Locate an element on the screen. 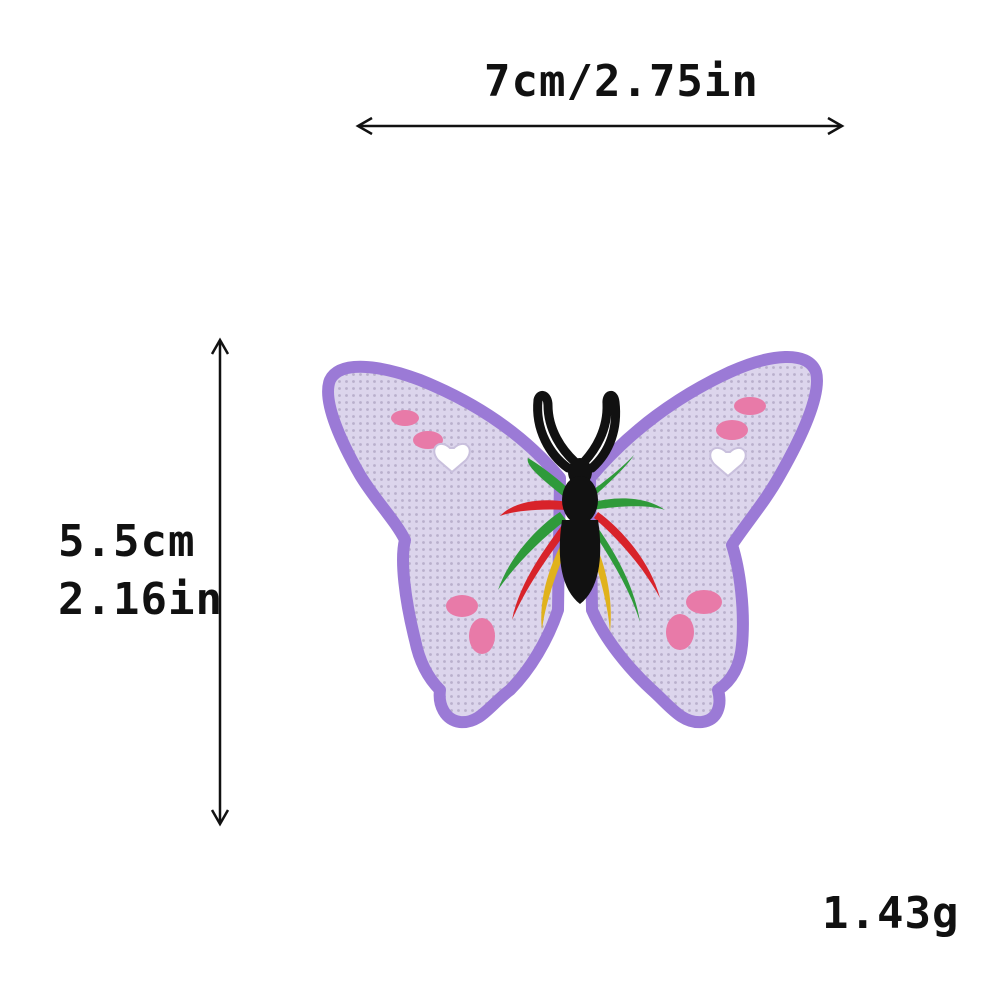  butterfly-abdomen is located at coordinates (580, 562).